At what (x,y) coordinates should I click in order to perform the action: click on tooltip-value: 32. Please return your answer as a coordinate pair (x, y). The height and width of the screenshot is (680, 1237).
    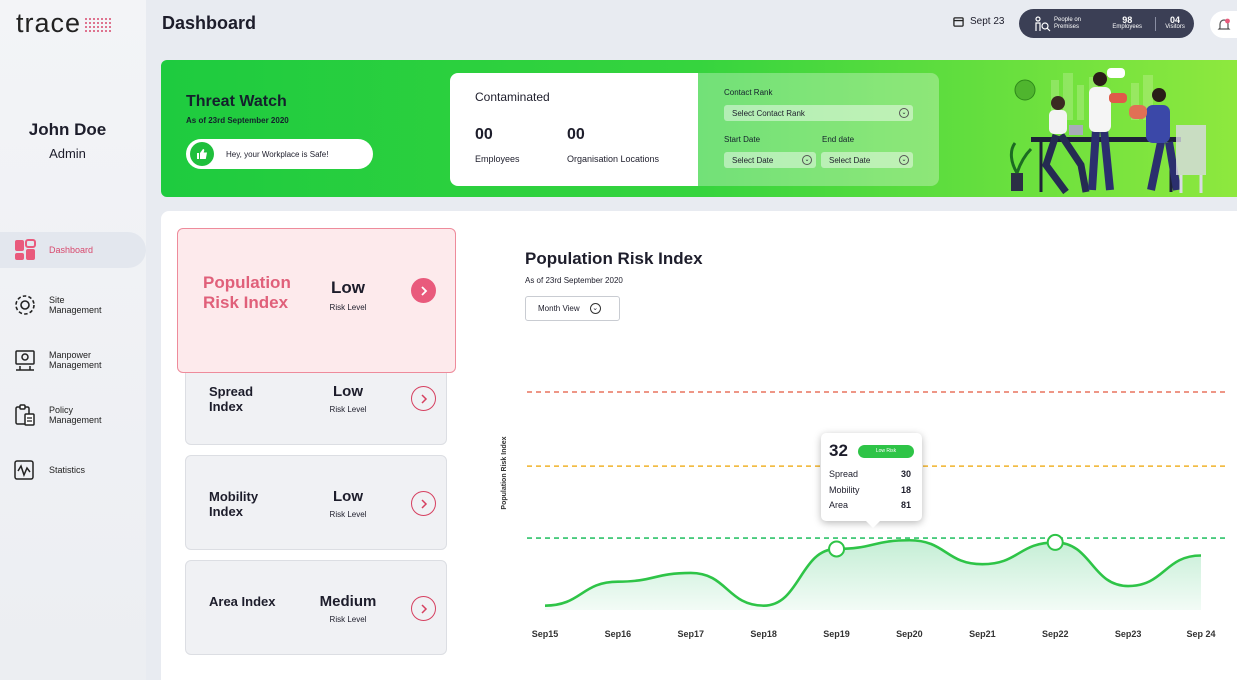
    Looking at the image, I should click on (838, 450).